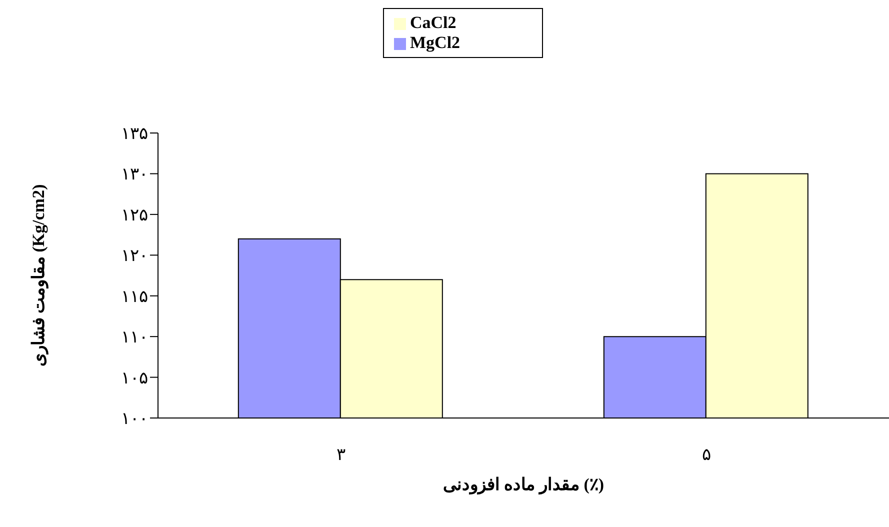  What do you see at coordinates (134, 378) in the screenshot?
I see `y-tick-label: ۱۰۵` at bounding box center [134, 378].